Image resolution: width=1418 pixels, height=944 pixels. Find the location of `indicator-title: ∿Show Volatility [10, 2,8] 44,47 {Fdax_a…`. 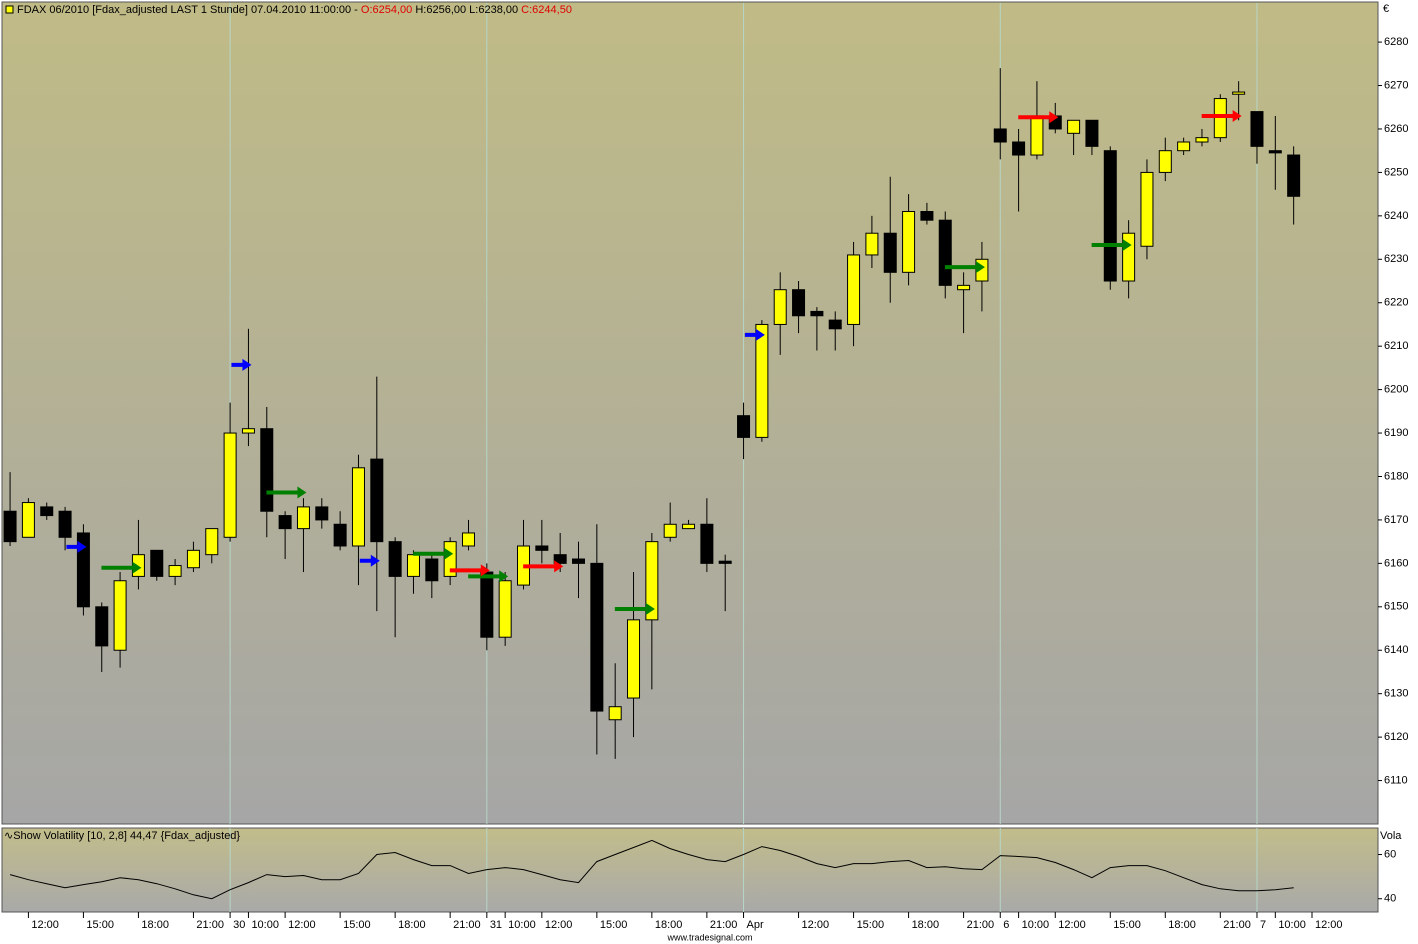

indicator-title: ∿Show Volatility [10, 2,8] 44,47 {Fdax_a… is located at coordinates (122, 836).